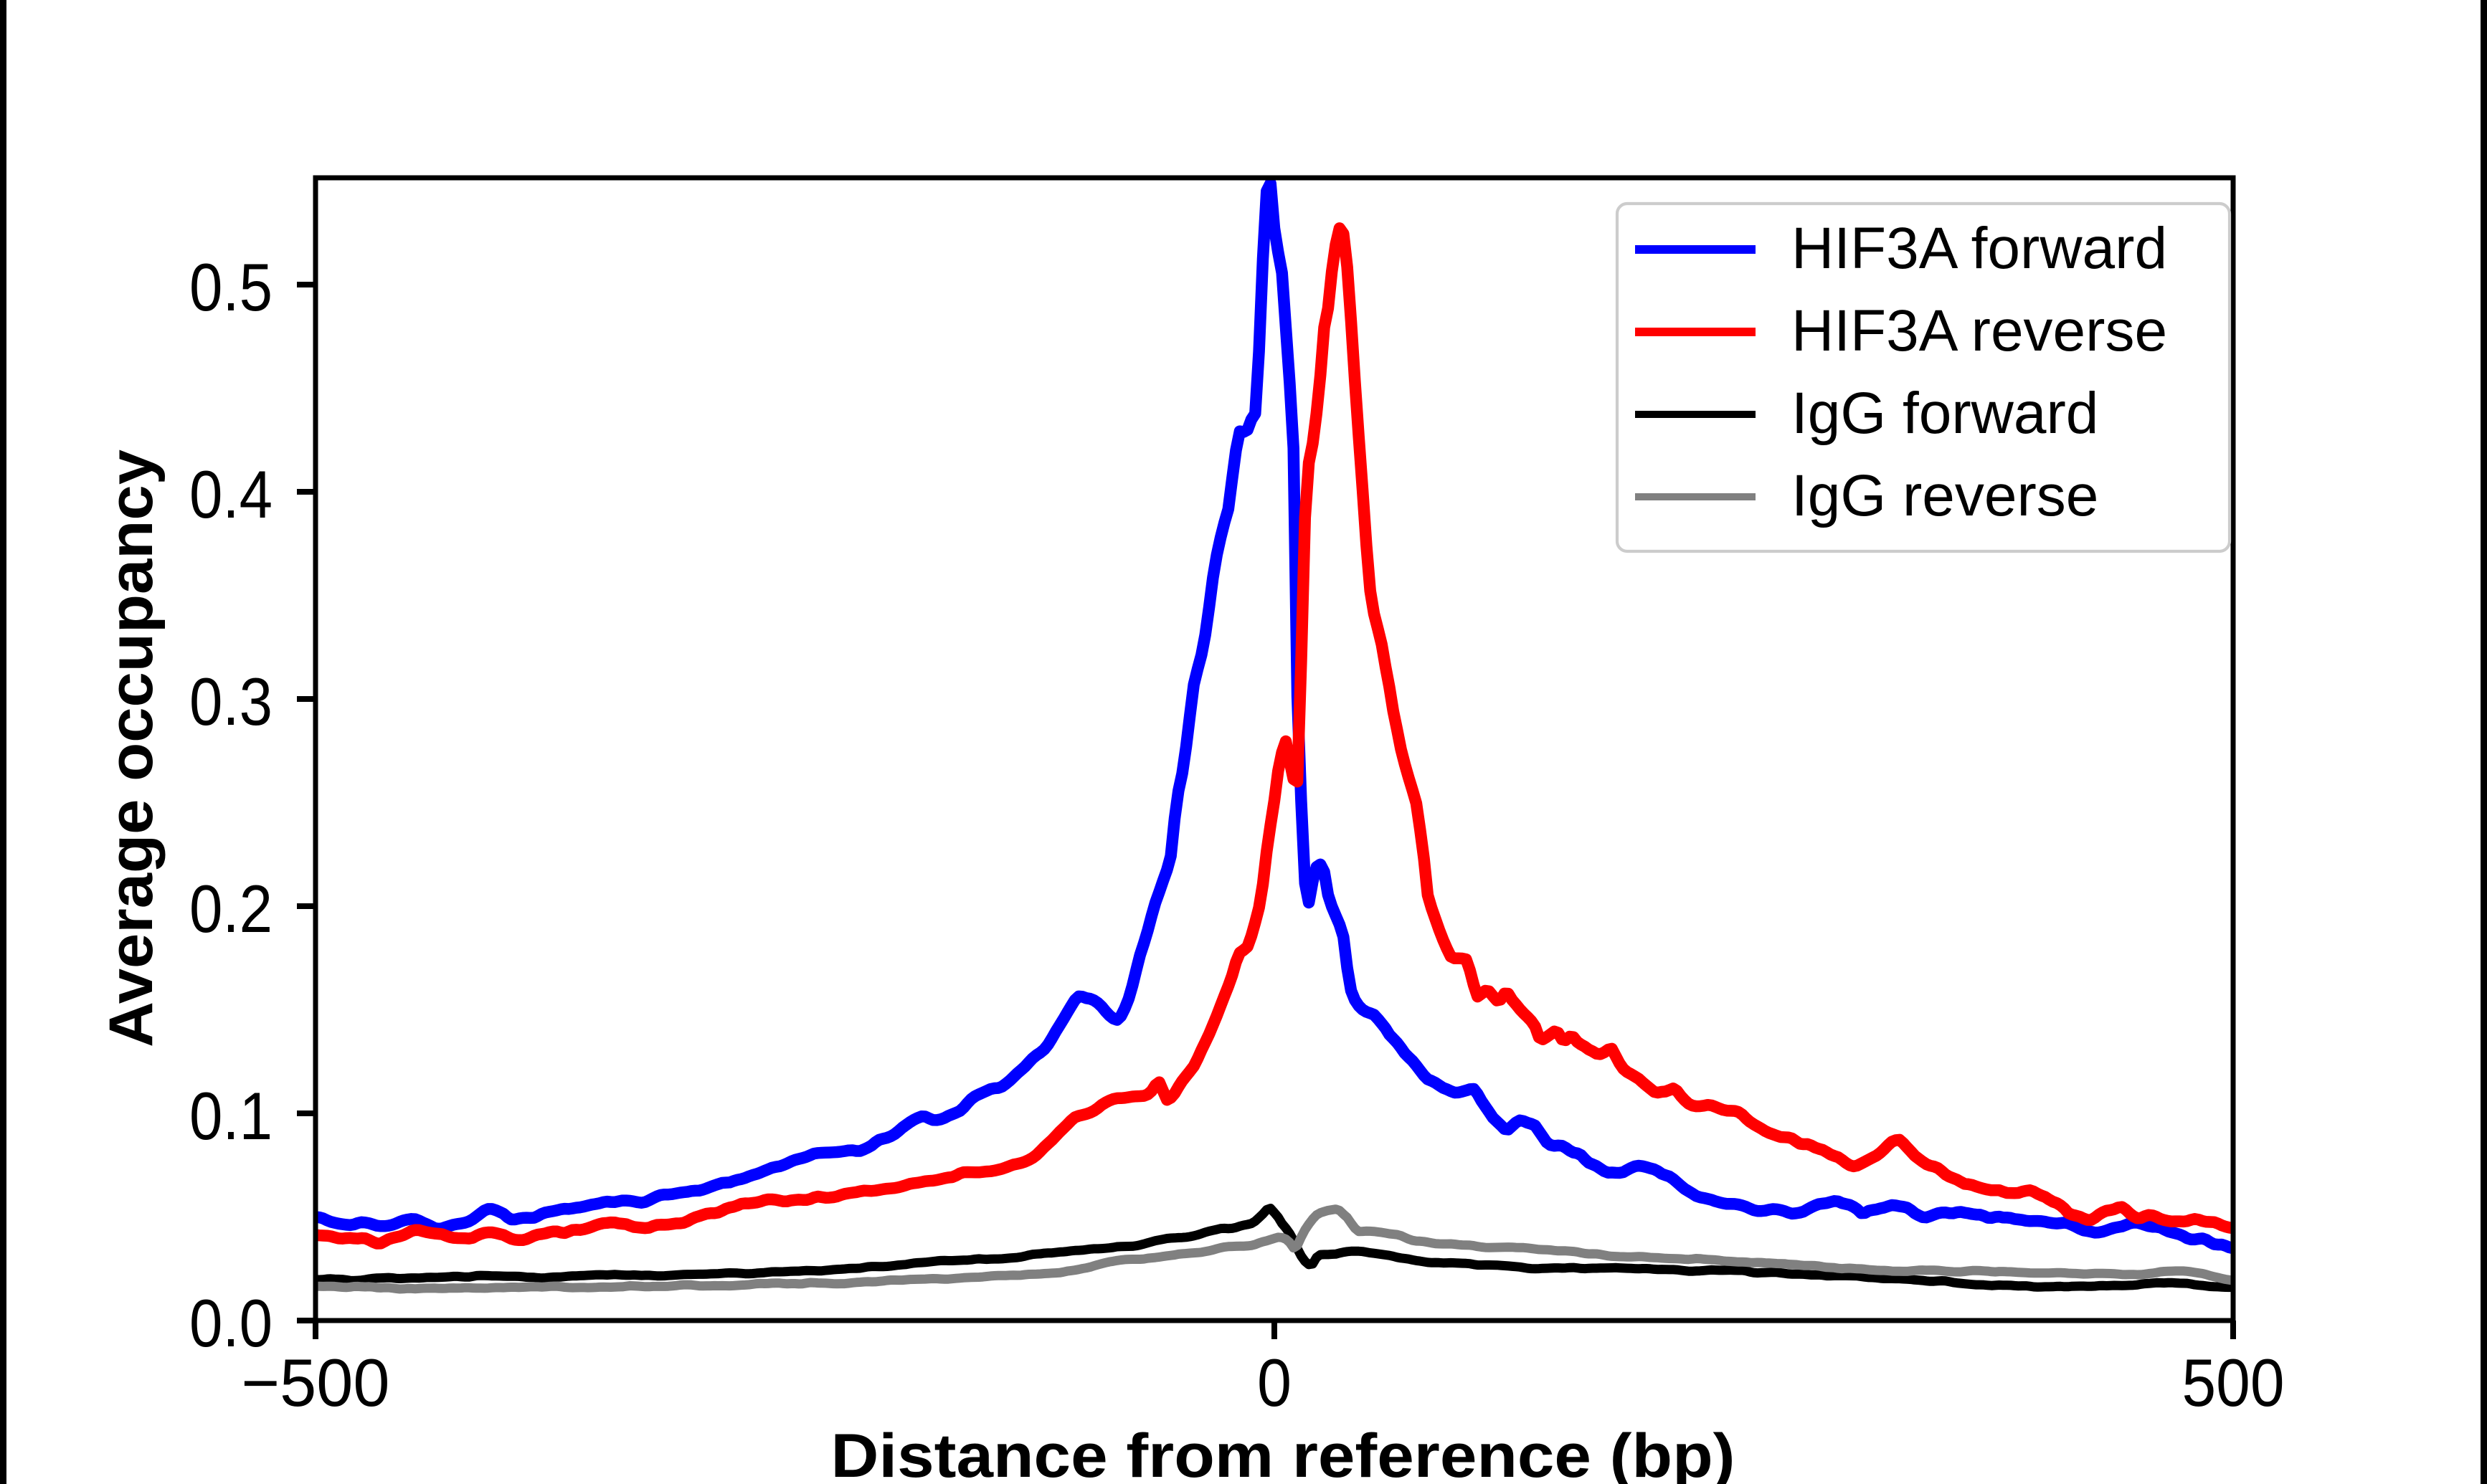  I want to click on svg-text: 500, so click(2234, 1383).